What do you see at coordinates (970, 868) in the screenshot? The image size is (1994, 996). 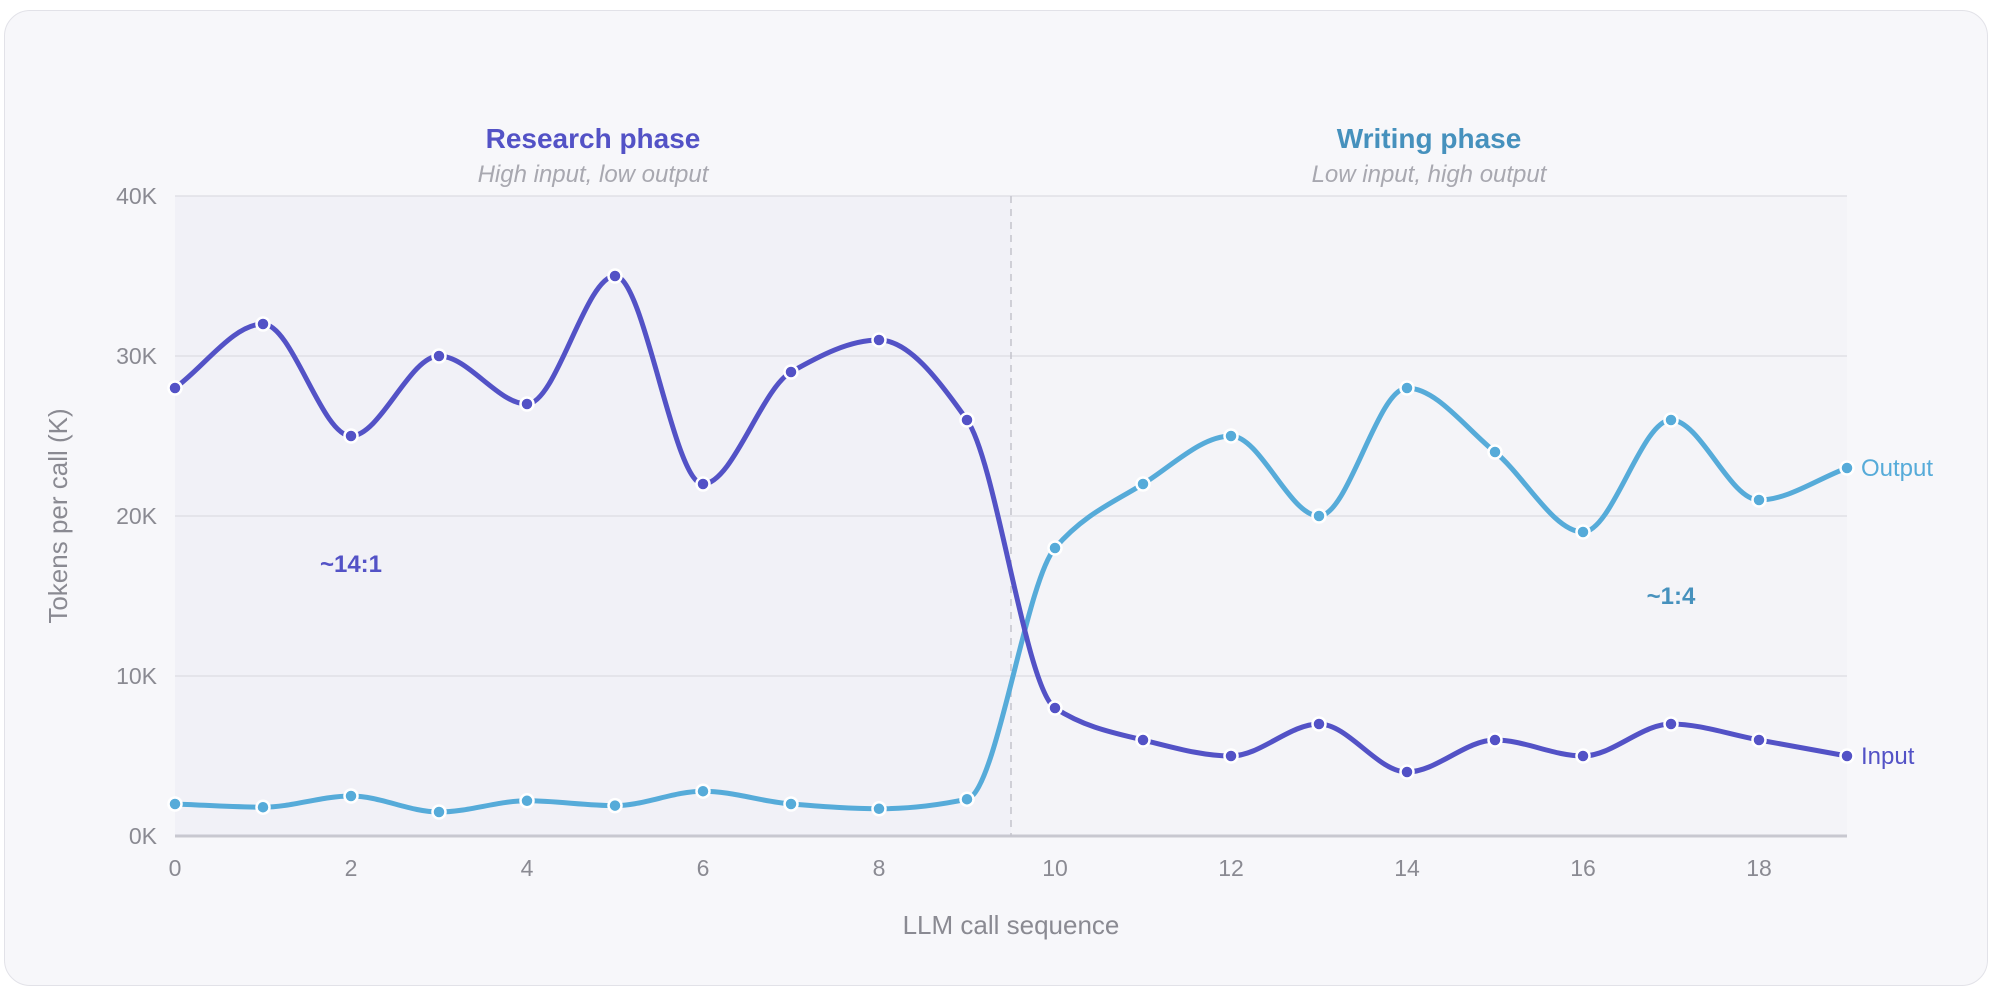 I see `x-tick-labels: 0 2 4 6 8 10 12 14 16 18` at bounding box center [970, 868].